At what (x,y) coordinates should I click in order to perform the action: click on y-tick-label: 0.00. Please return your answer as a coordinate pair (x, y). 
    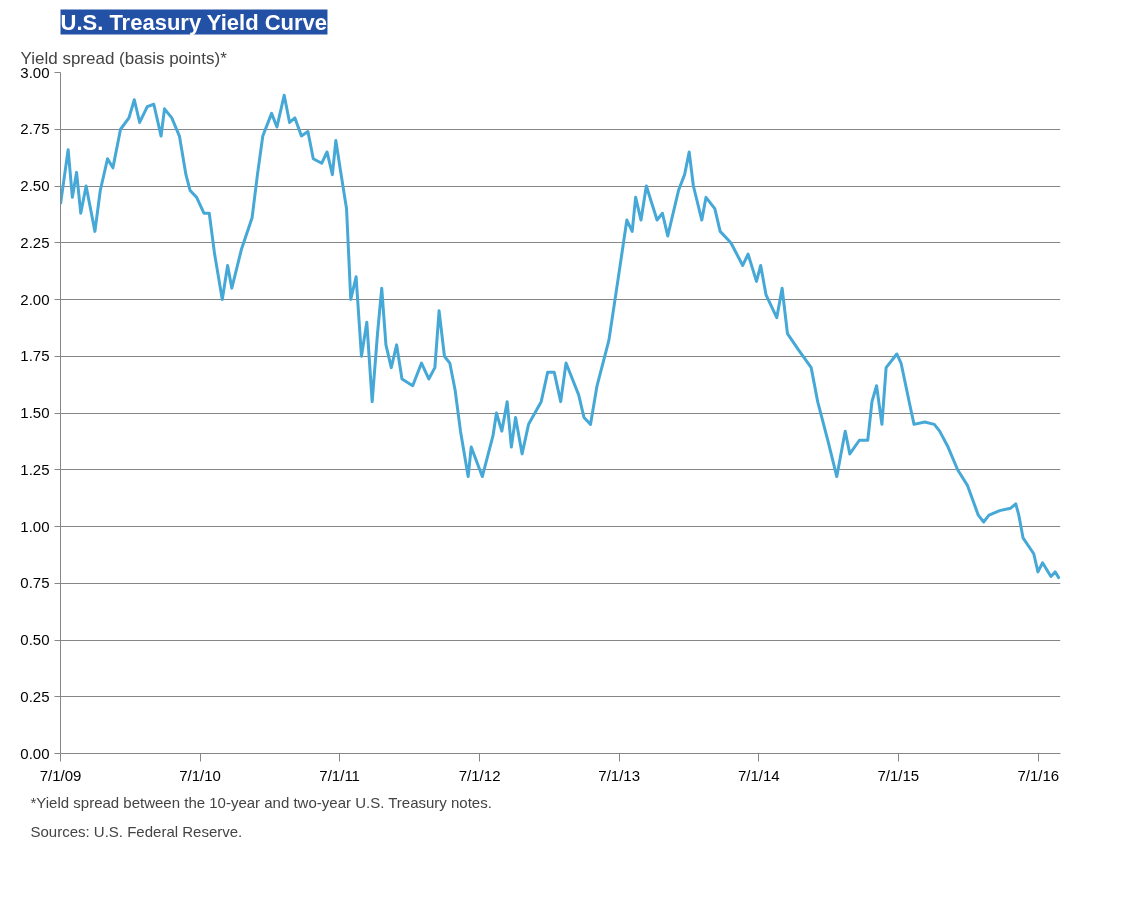
    Looking at the image, I should click on (35, 753).